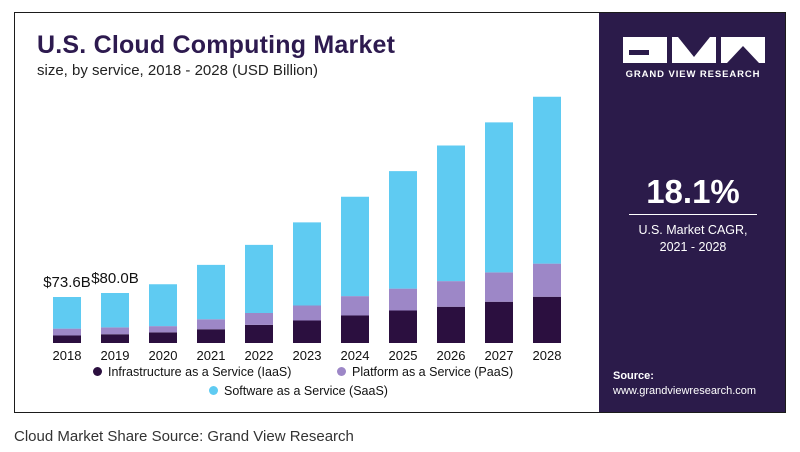  I want to click on cagr-label-line1: U.S. Market CAGR,, so click(693, 230).